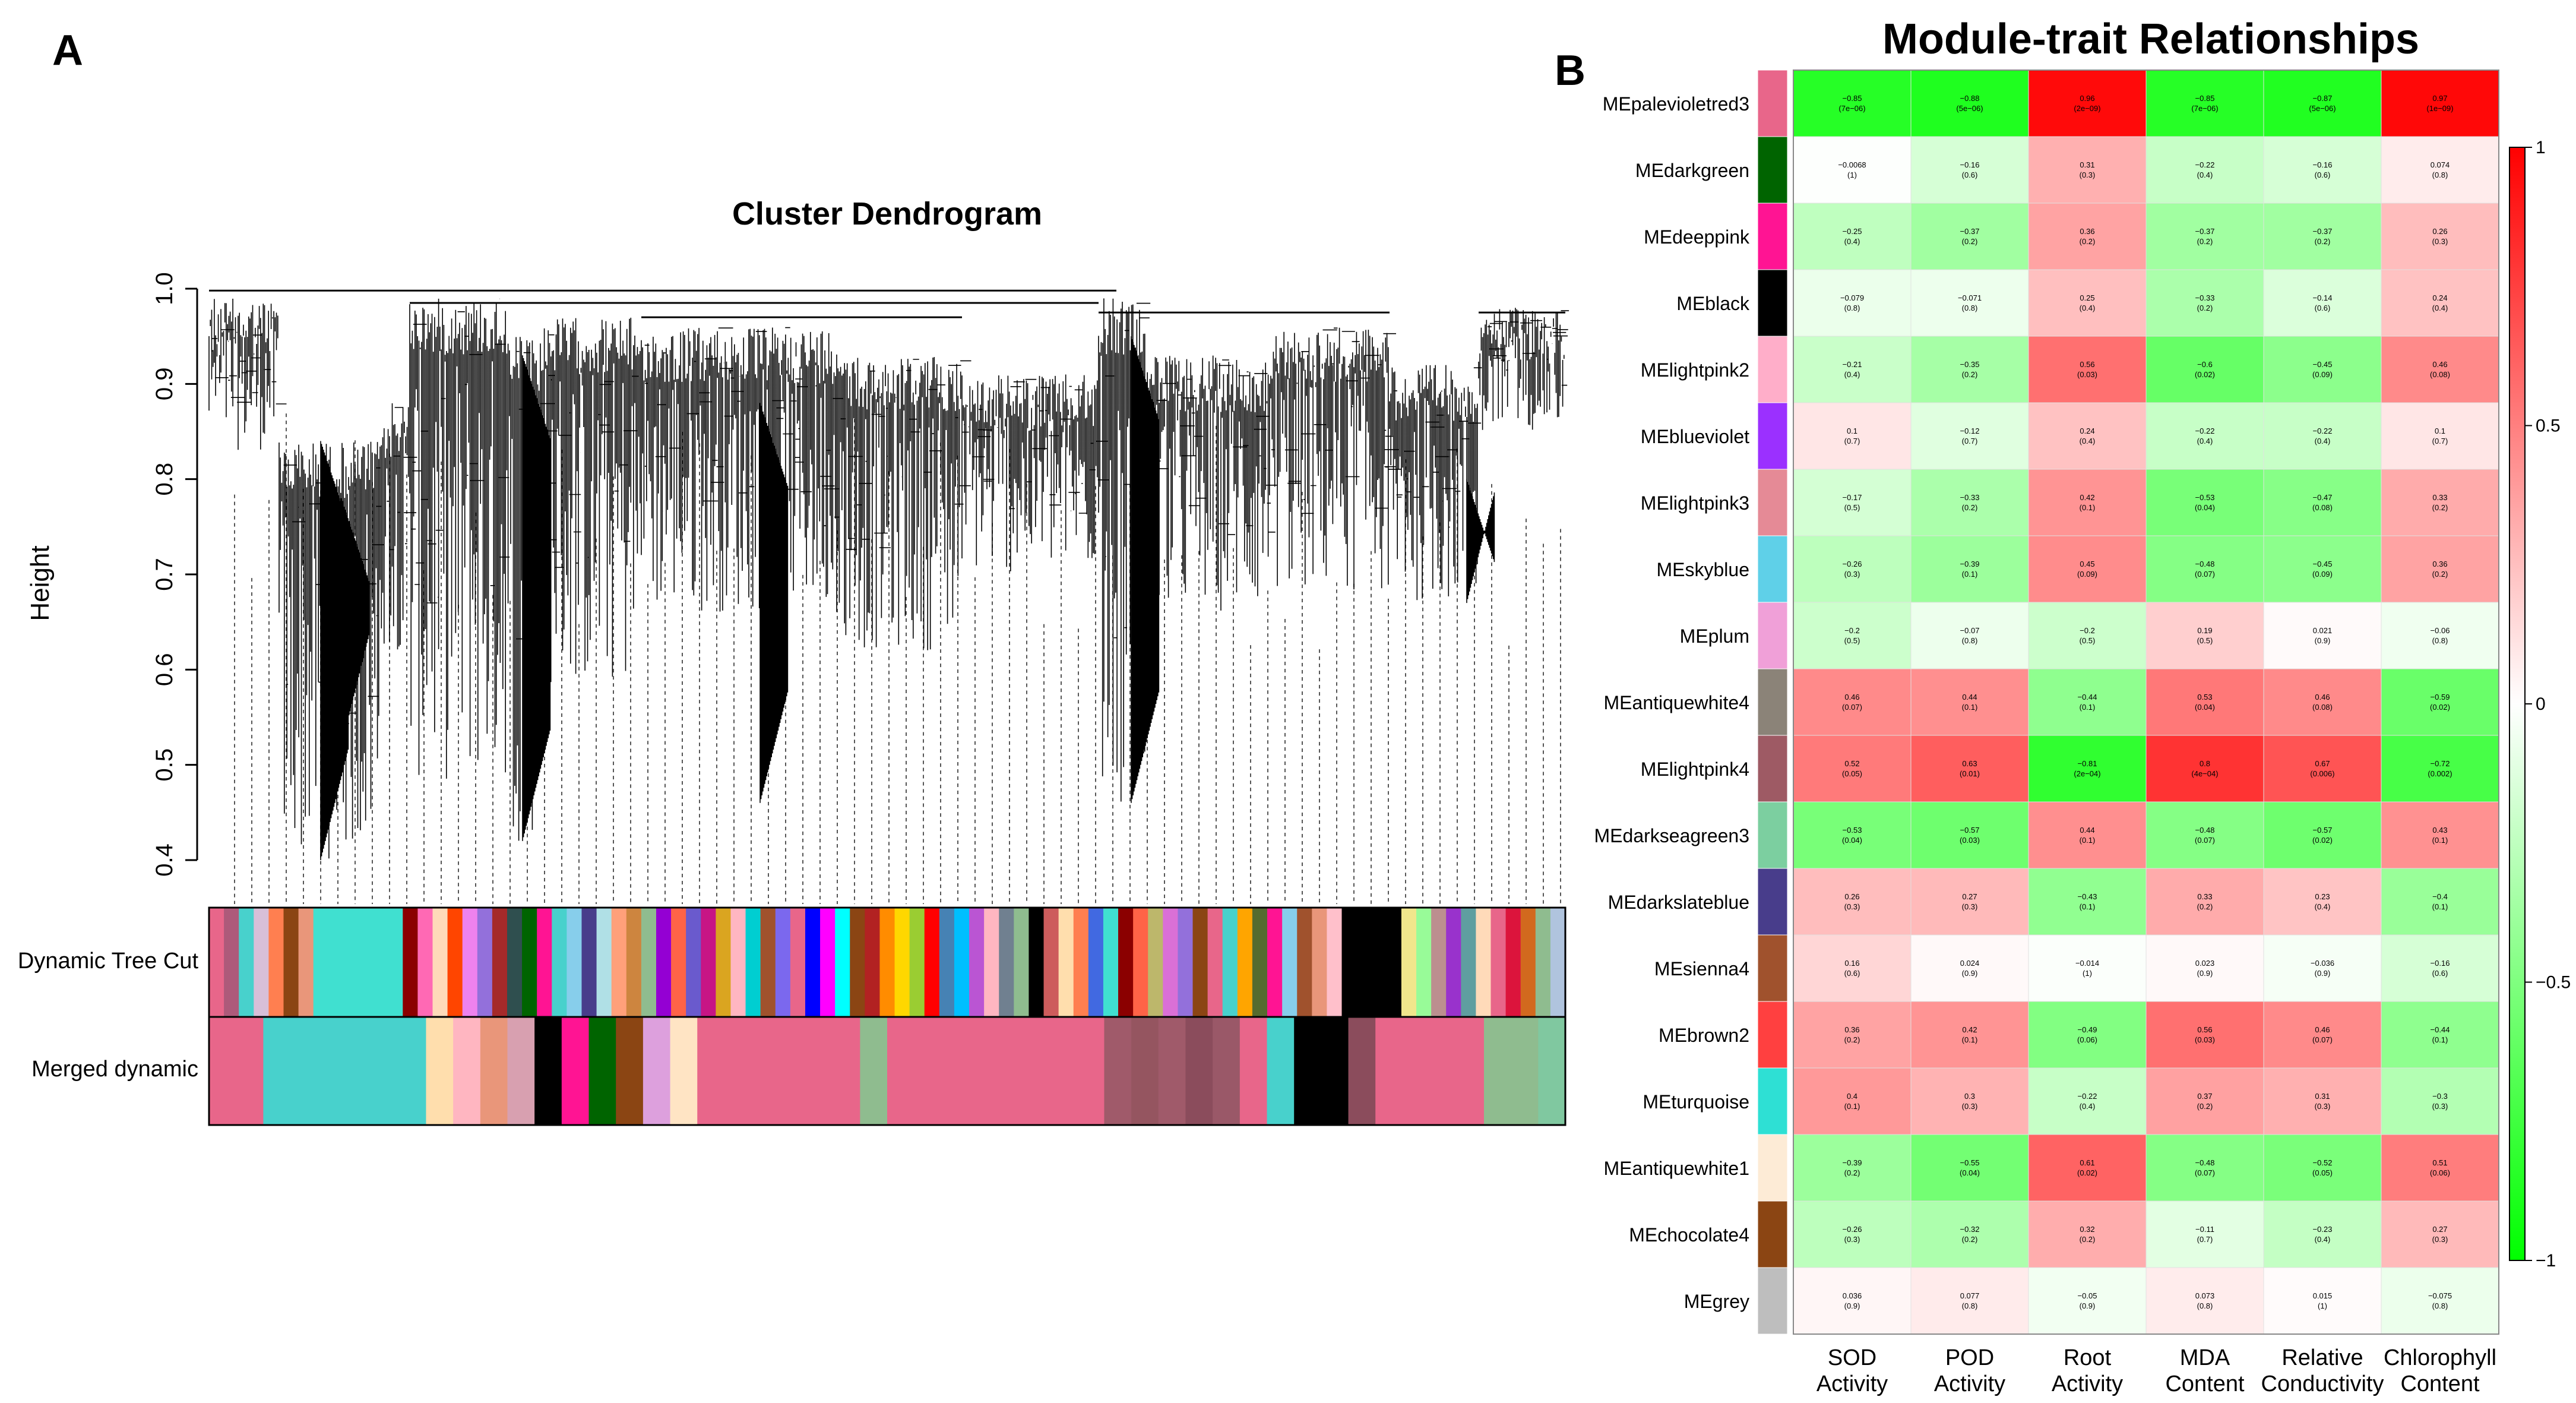  Describe the element at coordinates (2322, 697) in the screenshot. I see `cell-correlation-label: 0.46` at that location.